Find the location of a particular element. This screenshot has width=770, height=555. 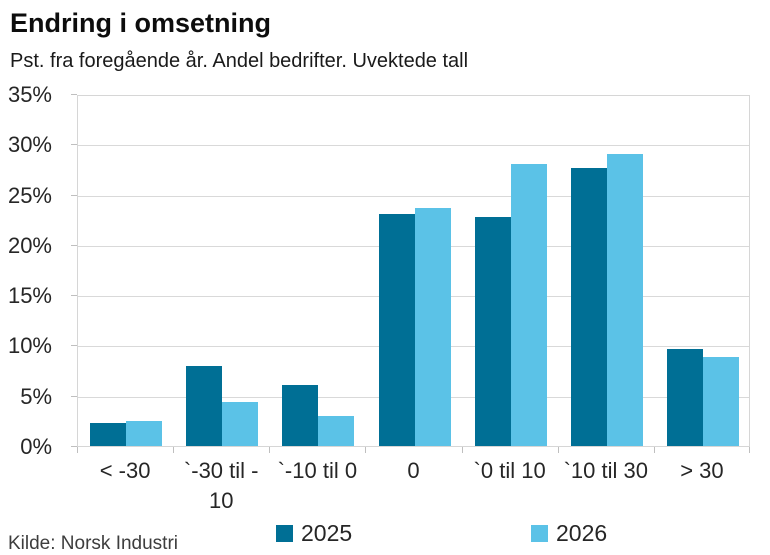

legend-item-2026: 2026 is located at coordinates (569, 533).